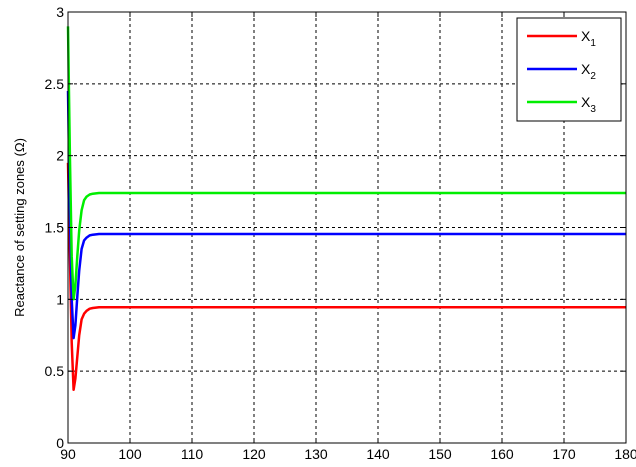 This screenshot has height=467, width=636. What do you see at coordinates (60, 443) in the screenshot?
I see `y-tick-label: 0` at bounding box center [60, 443].